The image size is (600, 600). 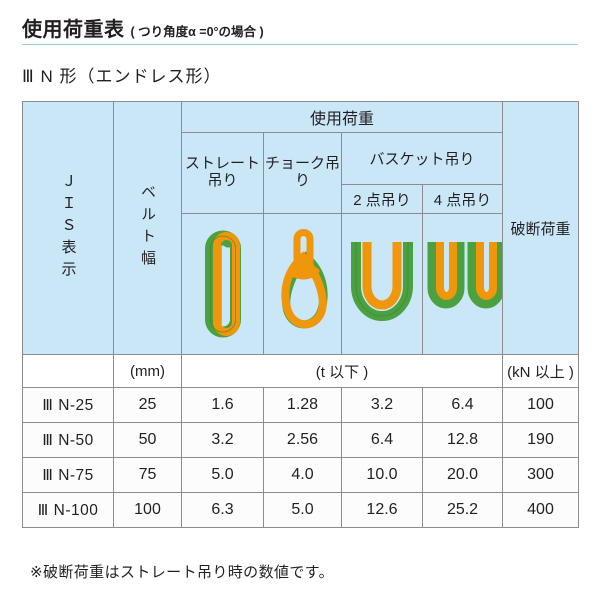 I want to click on cell-choke: 1.28, so click(x=302, y=405).